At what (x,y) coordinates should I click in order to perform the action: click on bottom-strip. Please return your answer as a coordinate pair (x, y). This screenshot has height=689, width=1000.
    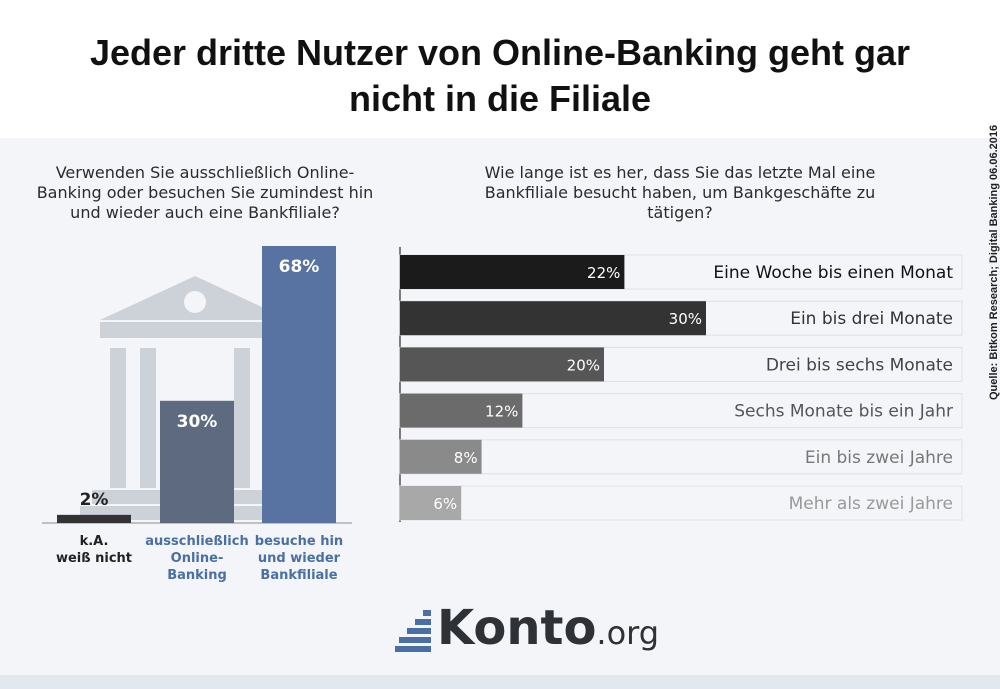
    Looking at the image, I should click on (500, 682).